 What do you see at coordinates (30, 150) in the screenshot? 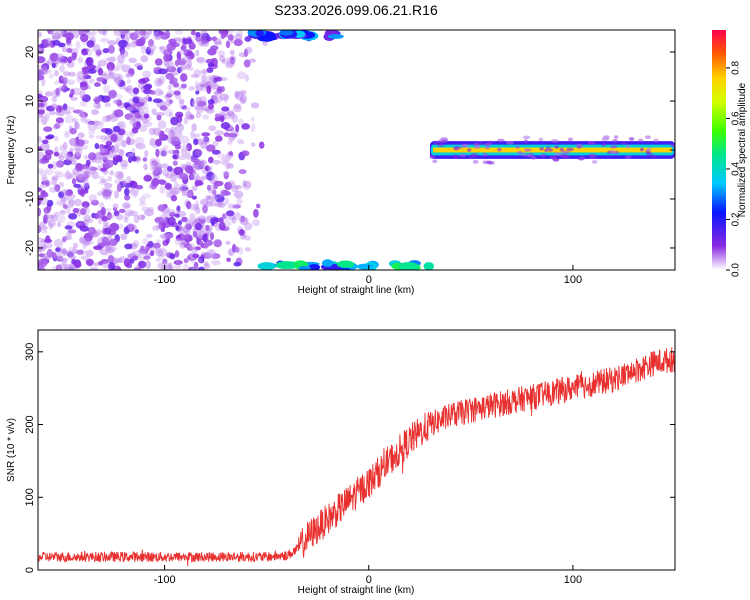
I see `y-tick-label: 0` at bounding box center [30, 150].